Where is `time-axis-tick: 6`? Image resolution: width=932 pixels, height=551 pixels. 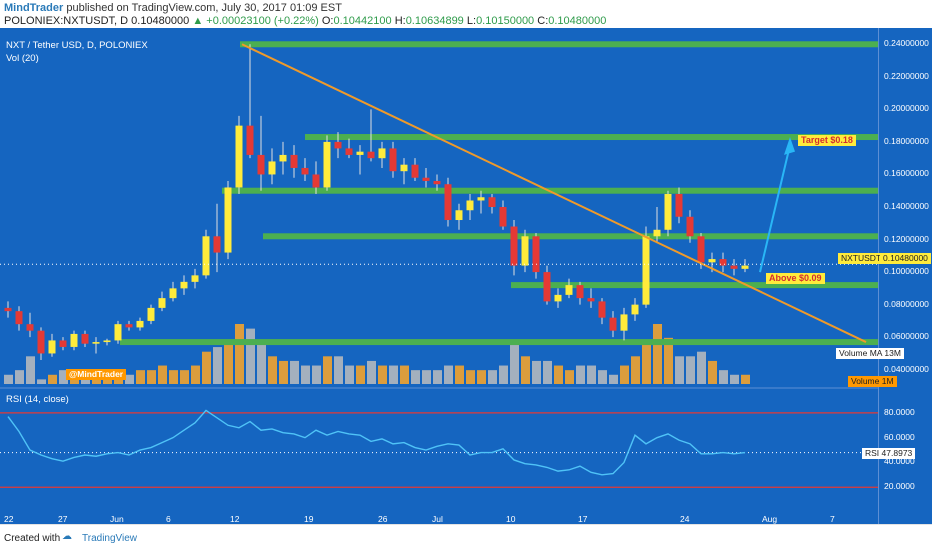 time-axis-tick: 6 is located at coordinates (168, 519).